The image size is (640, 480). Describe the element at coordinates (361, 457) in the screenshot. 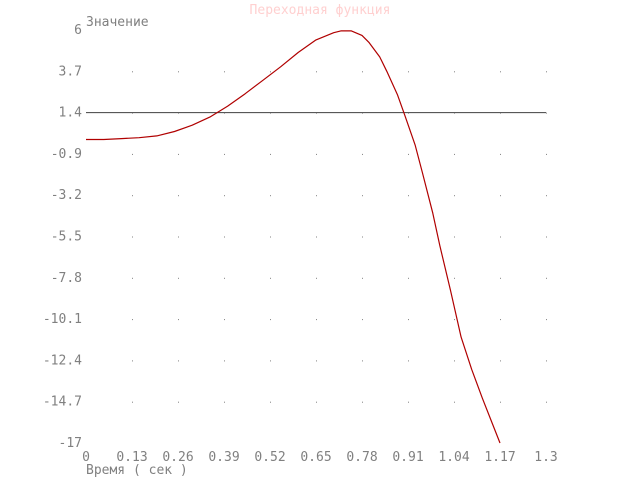

I see `x-tick-label: 0.78` at that location.